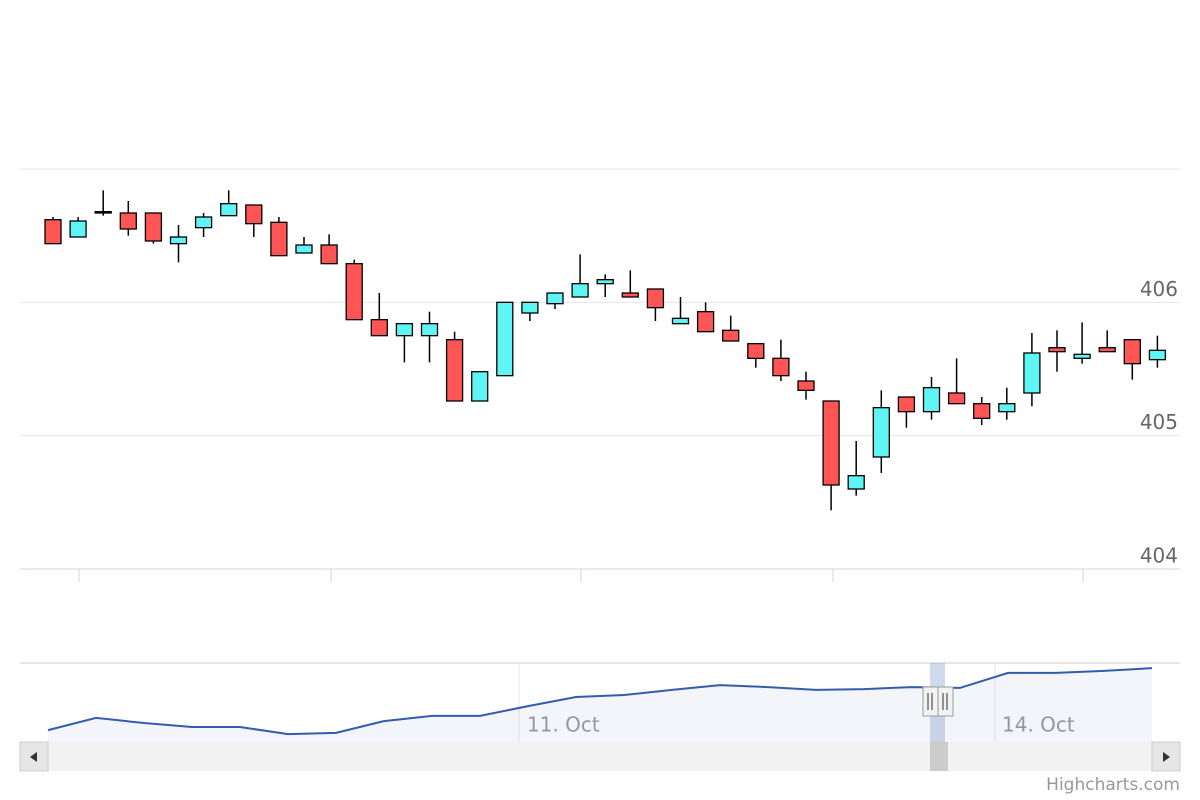 The image size is (1200, 800). I want to click on y-tick-label: 406, so click(1159, 289).